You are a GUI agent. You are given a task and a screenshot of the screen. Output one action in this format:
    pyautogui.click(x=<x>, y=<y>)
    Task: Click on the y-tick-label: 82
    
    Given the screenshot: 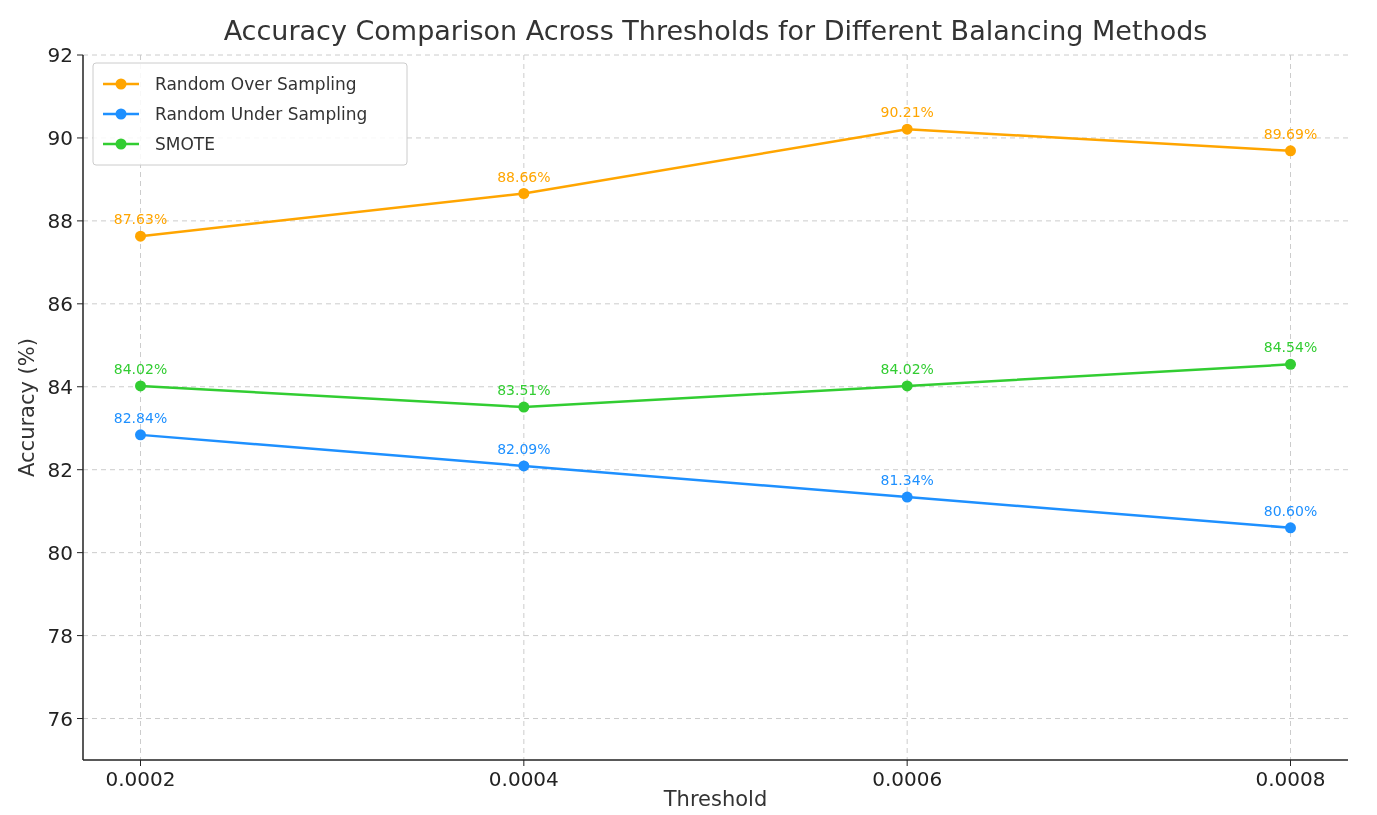 What is the action you would take?
    pyautogui.click(x=60, y=469)
    